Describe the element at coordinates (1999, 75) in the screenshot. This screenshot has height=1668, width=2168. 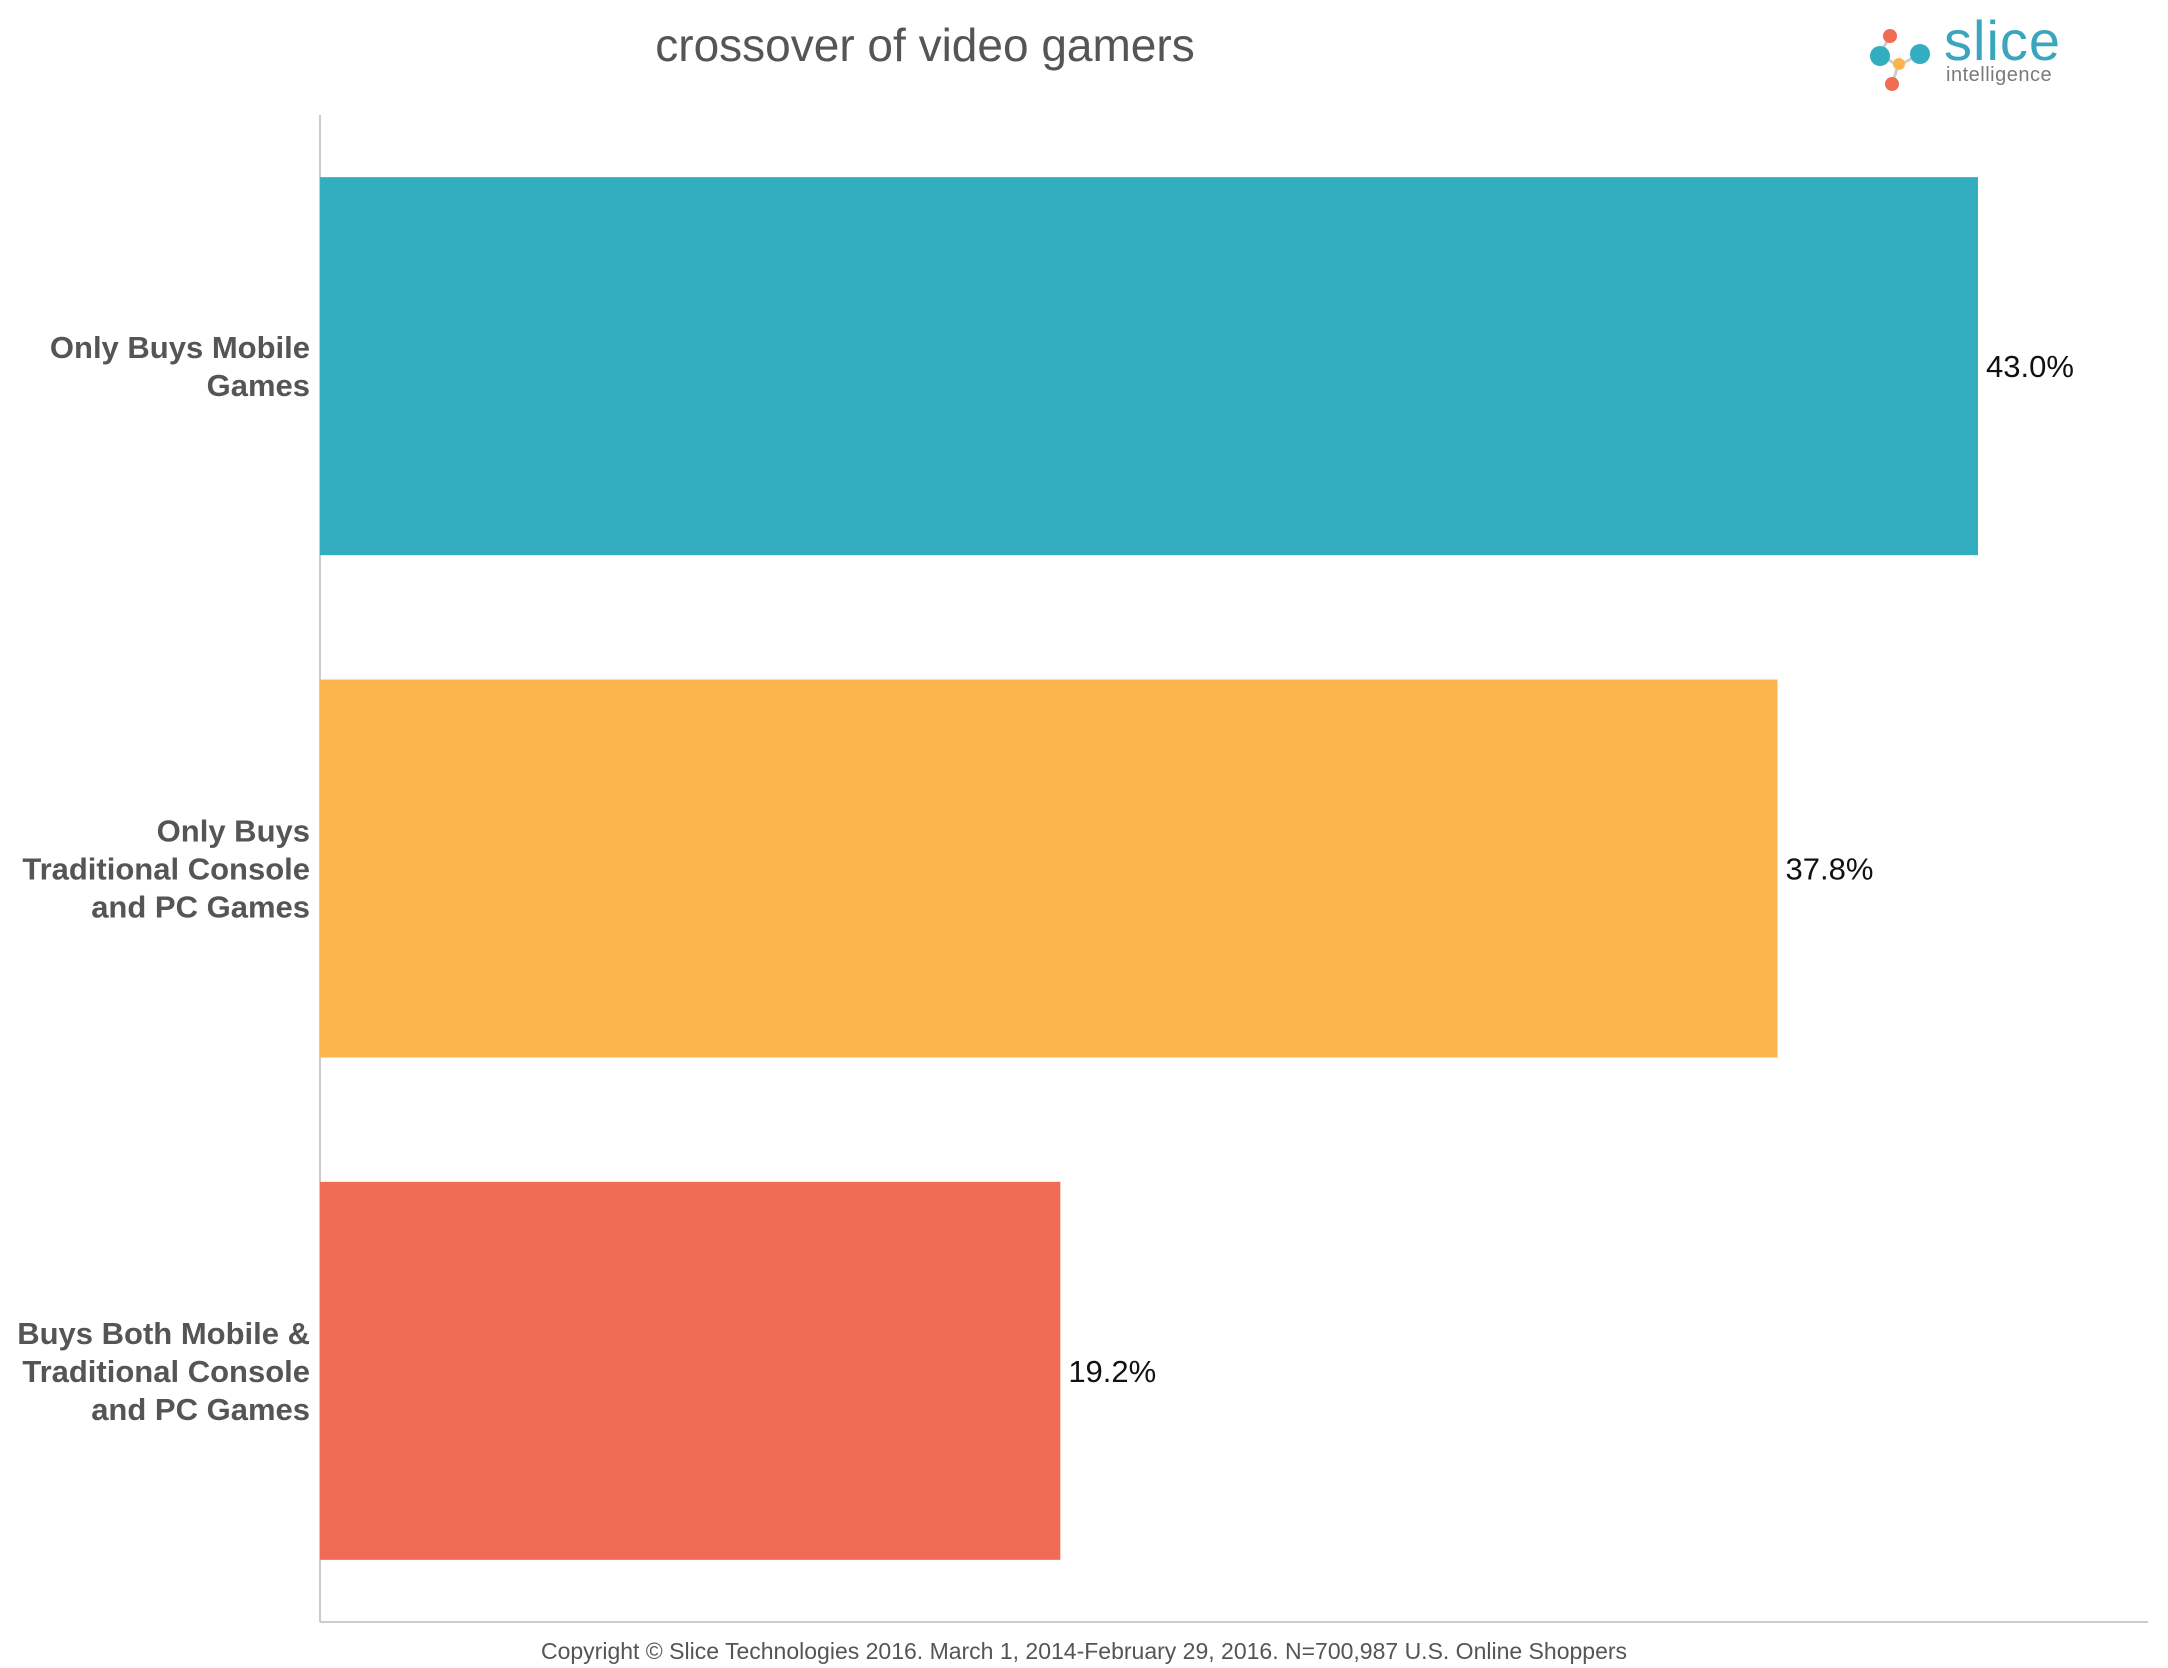
I see `logo-subtitle: intelligence` at that location.